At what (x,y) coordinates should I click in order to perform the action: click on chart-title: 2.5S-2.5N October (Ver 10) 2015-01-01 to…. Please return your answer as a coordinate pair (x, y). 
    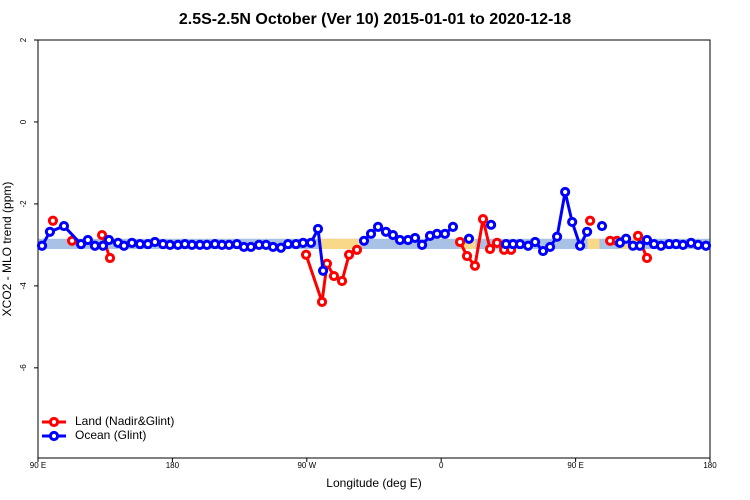
    Looking at the image, I should click on (375, 19).